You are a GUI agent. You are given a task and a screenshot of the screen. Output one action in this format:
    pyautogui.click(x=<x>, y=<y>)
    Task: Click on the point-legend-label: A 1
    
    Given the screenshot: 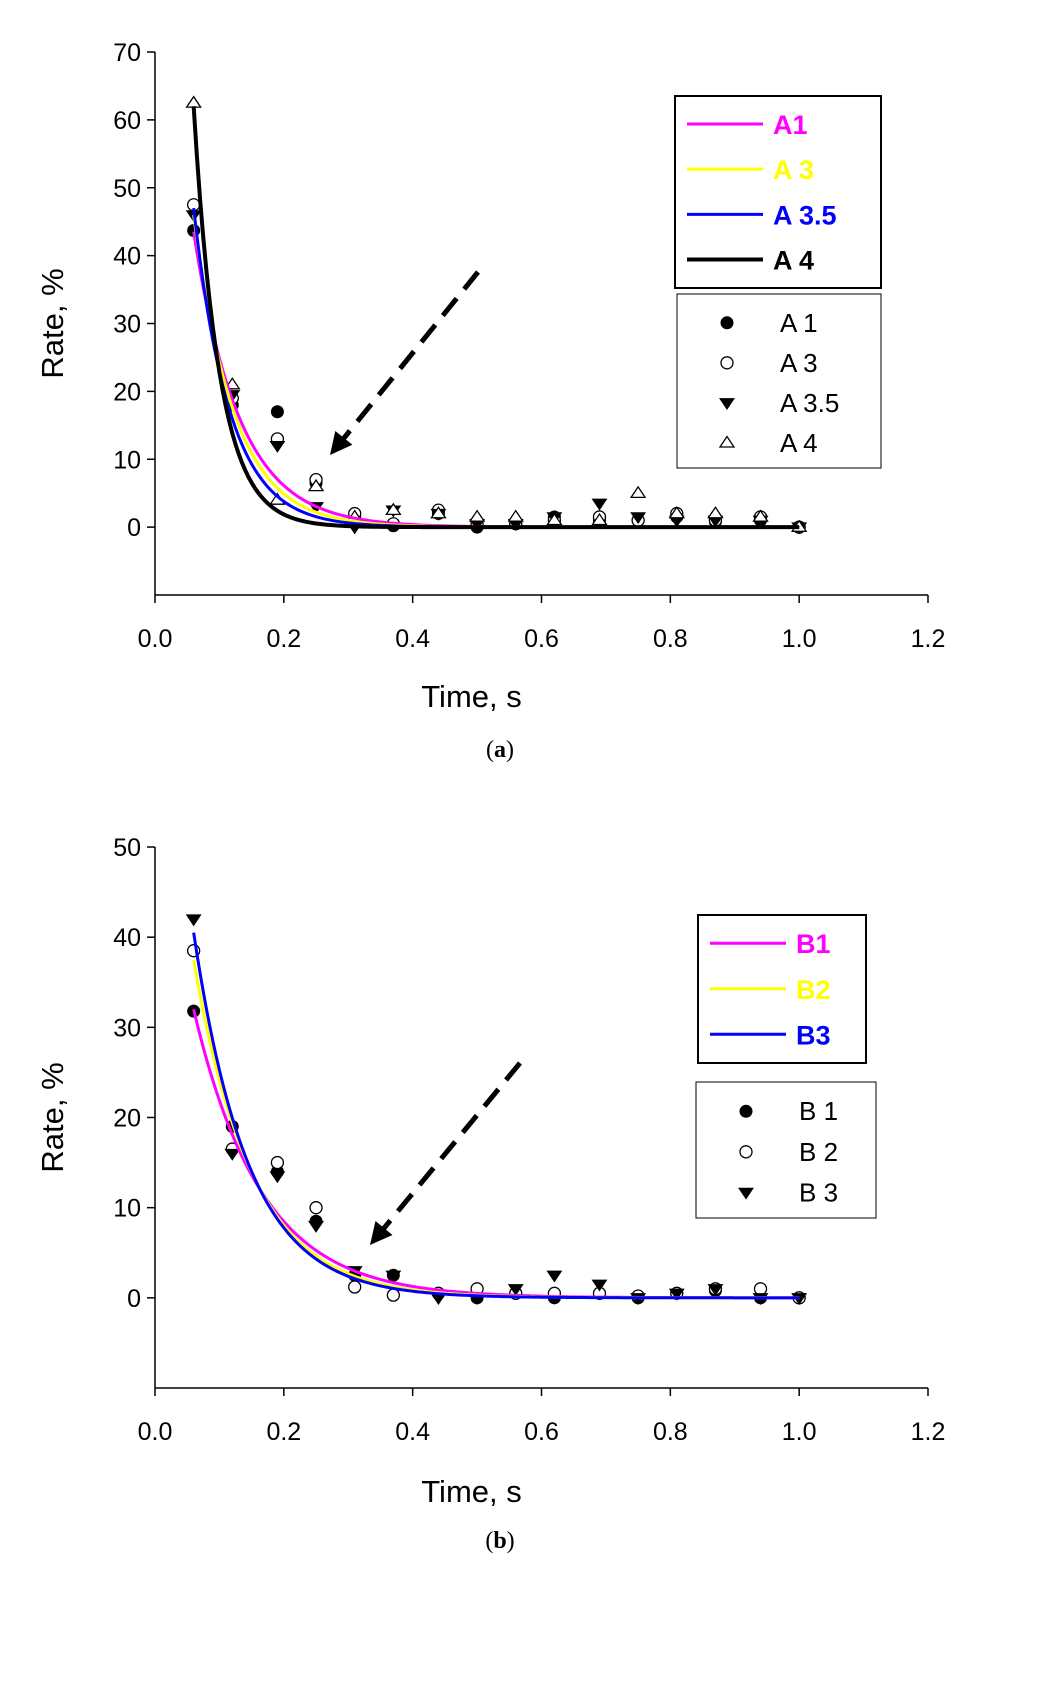 What is the action you would take?
    pyautogui.click(x=799, y=323)
    